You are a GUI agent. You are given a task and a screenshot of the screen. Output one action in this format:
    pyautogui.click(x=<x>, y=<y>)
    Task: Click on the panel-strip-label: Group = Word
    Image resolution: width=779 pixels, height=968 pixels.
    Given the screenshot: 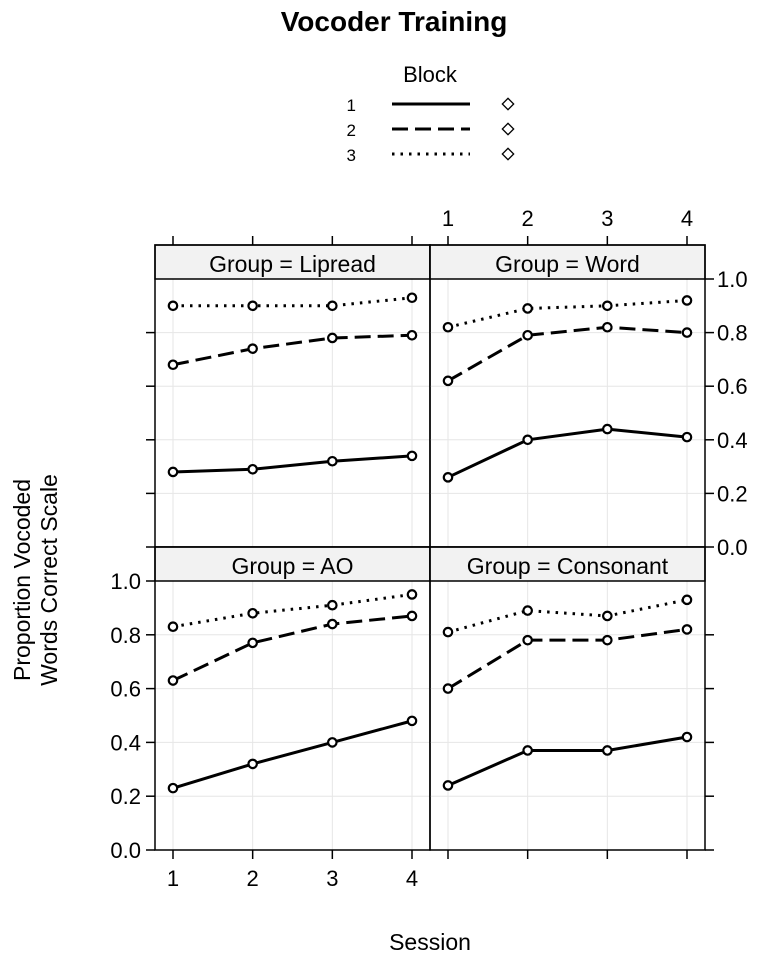 What is the action you would take?
    pyautogui.click(x=567, y=264)
    